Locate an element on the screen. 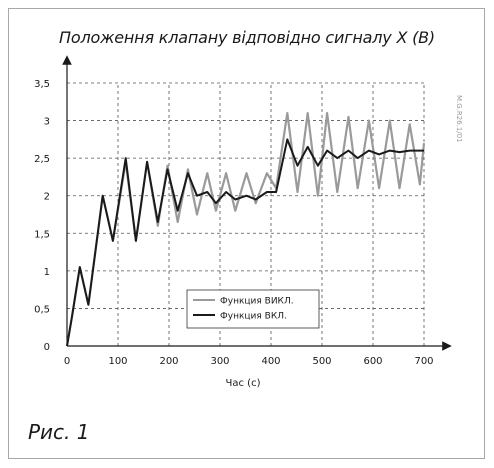 This screenshot has width=494, height=468. y-tick-label: 0,5 is located at coordinates (42, 309).